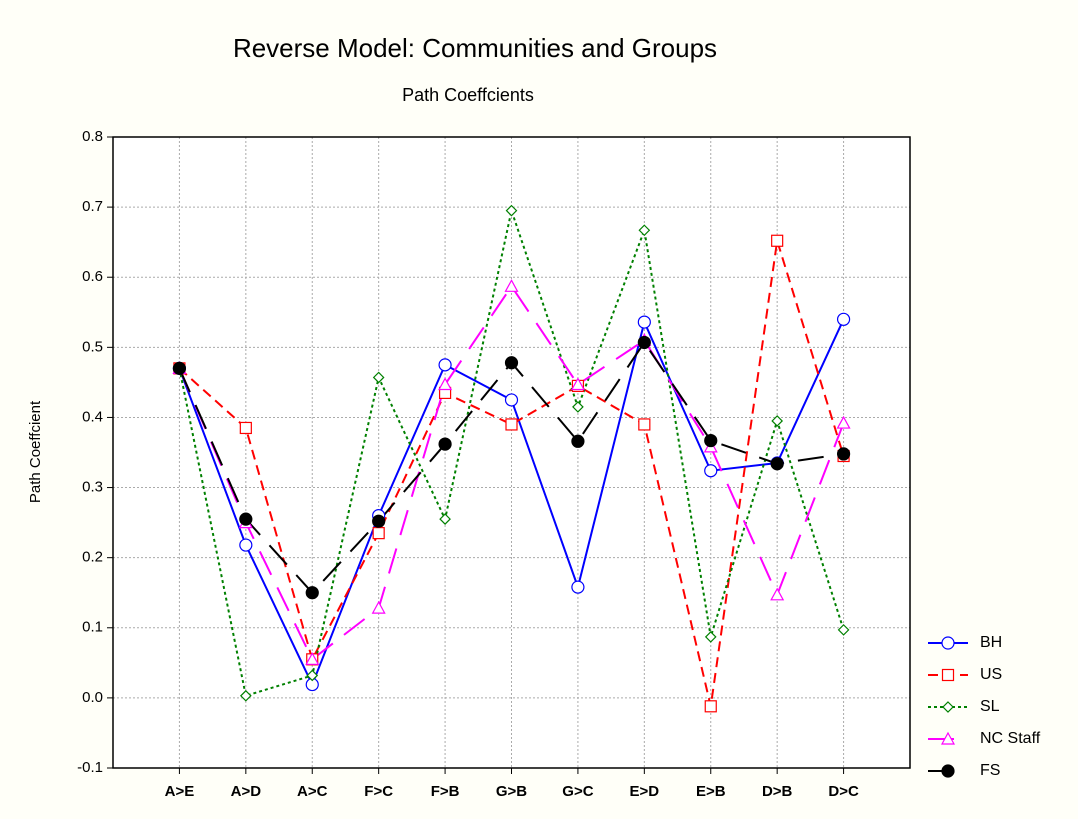 This screenshot has height=819, width=1078. Describe the element at coordinates (475, 48) in the screenshot. I see `chart-title: Reverse Model: Communities and Groups` at that location.